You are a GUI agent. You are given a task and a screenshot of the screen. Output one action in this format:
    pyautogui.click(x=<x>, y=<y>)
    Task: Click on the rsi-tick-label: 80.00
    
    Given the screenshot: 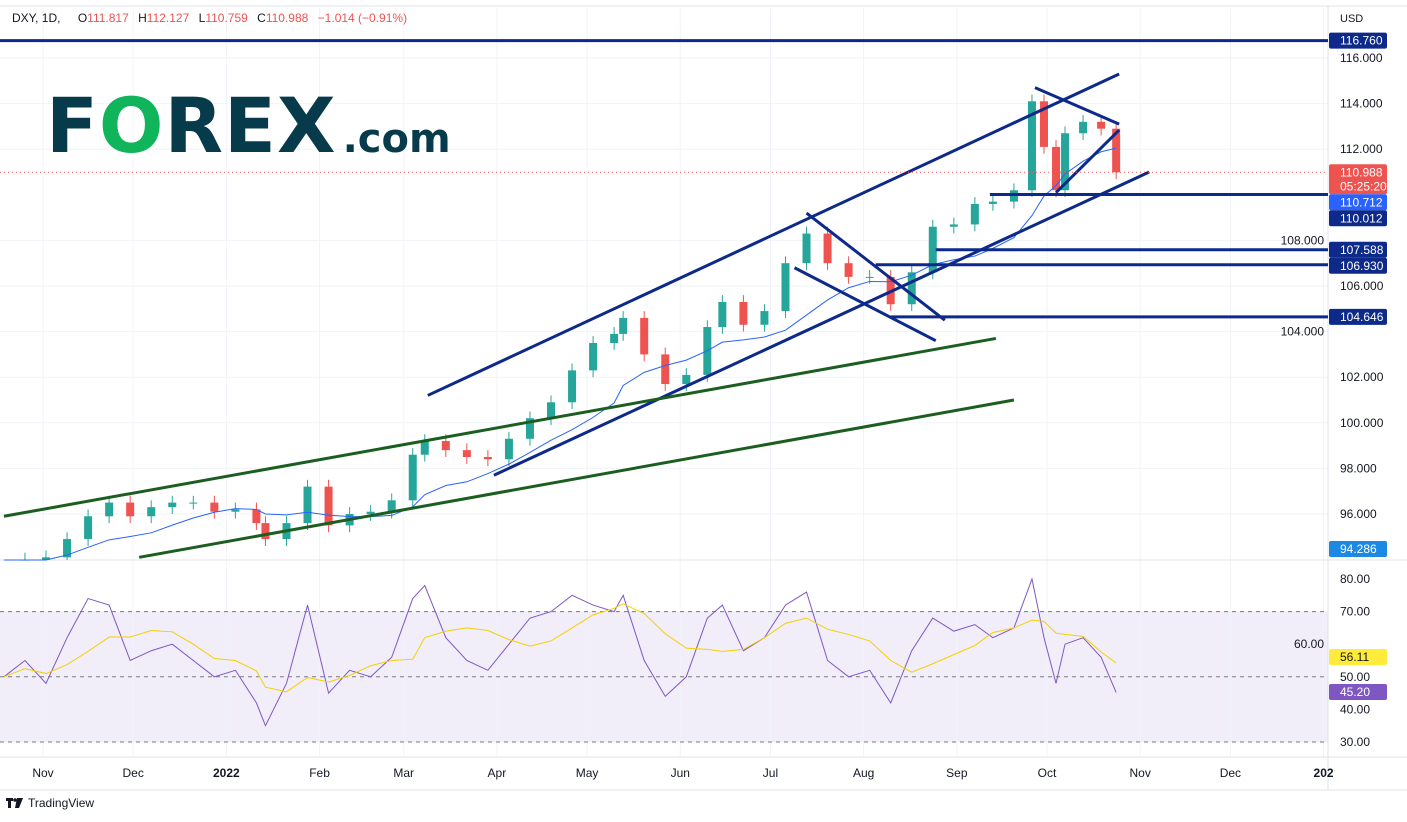 What is the action you would take?
    pyautogui.click(x=1355, y=579)
    